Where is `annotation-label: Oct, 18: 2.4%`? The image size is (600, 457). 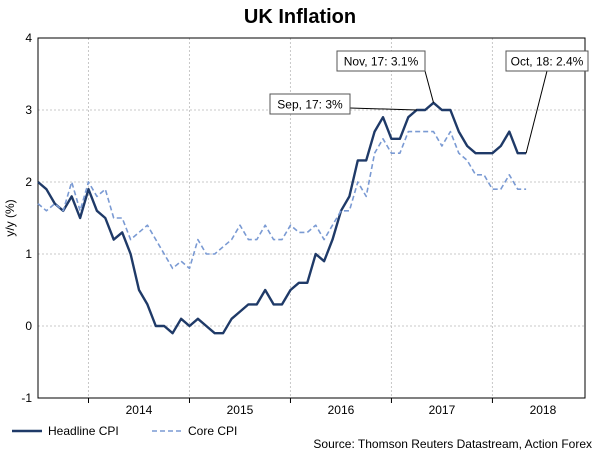
annotation-label: Oct, 18: 2.4% is located at coordinates (547, 62).